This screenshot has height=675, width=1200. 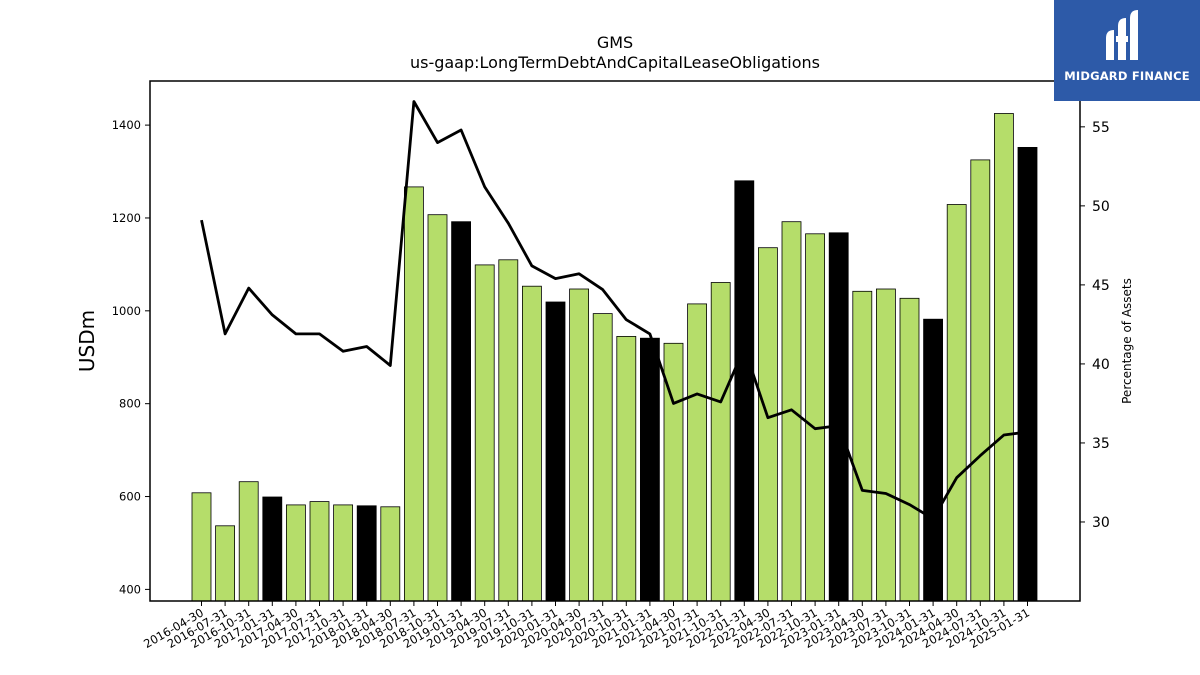 I want to click on brand-logo-text: MIDGARD FINANCE, so click(x=1127, y=76).